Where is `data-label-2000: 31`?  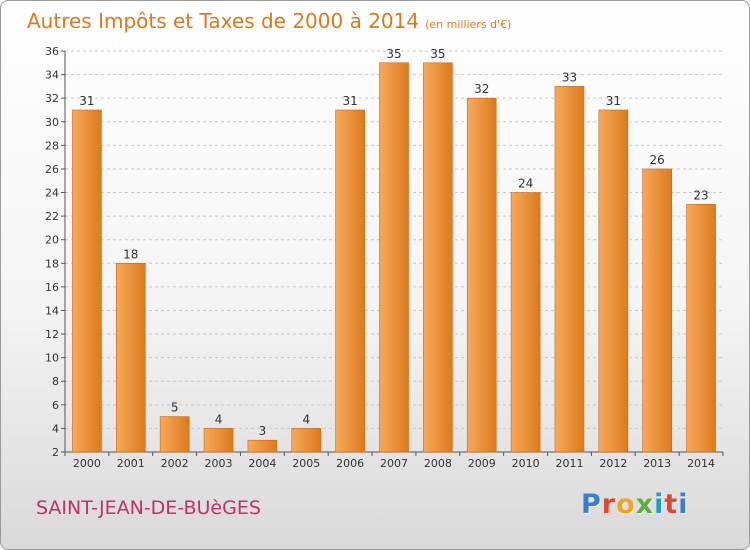 data-label-2000: 31 is located at coordinates (86, 101).